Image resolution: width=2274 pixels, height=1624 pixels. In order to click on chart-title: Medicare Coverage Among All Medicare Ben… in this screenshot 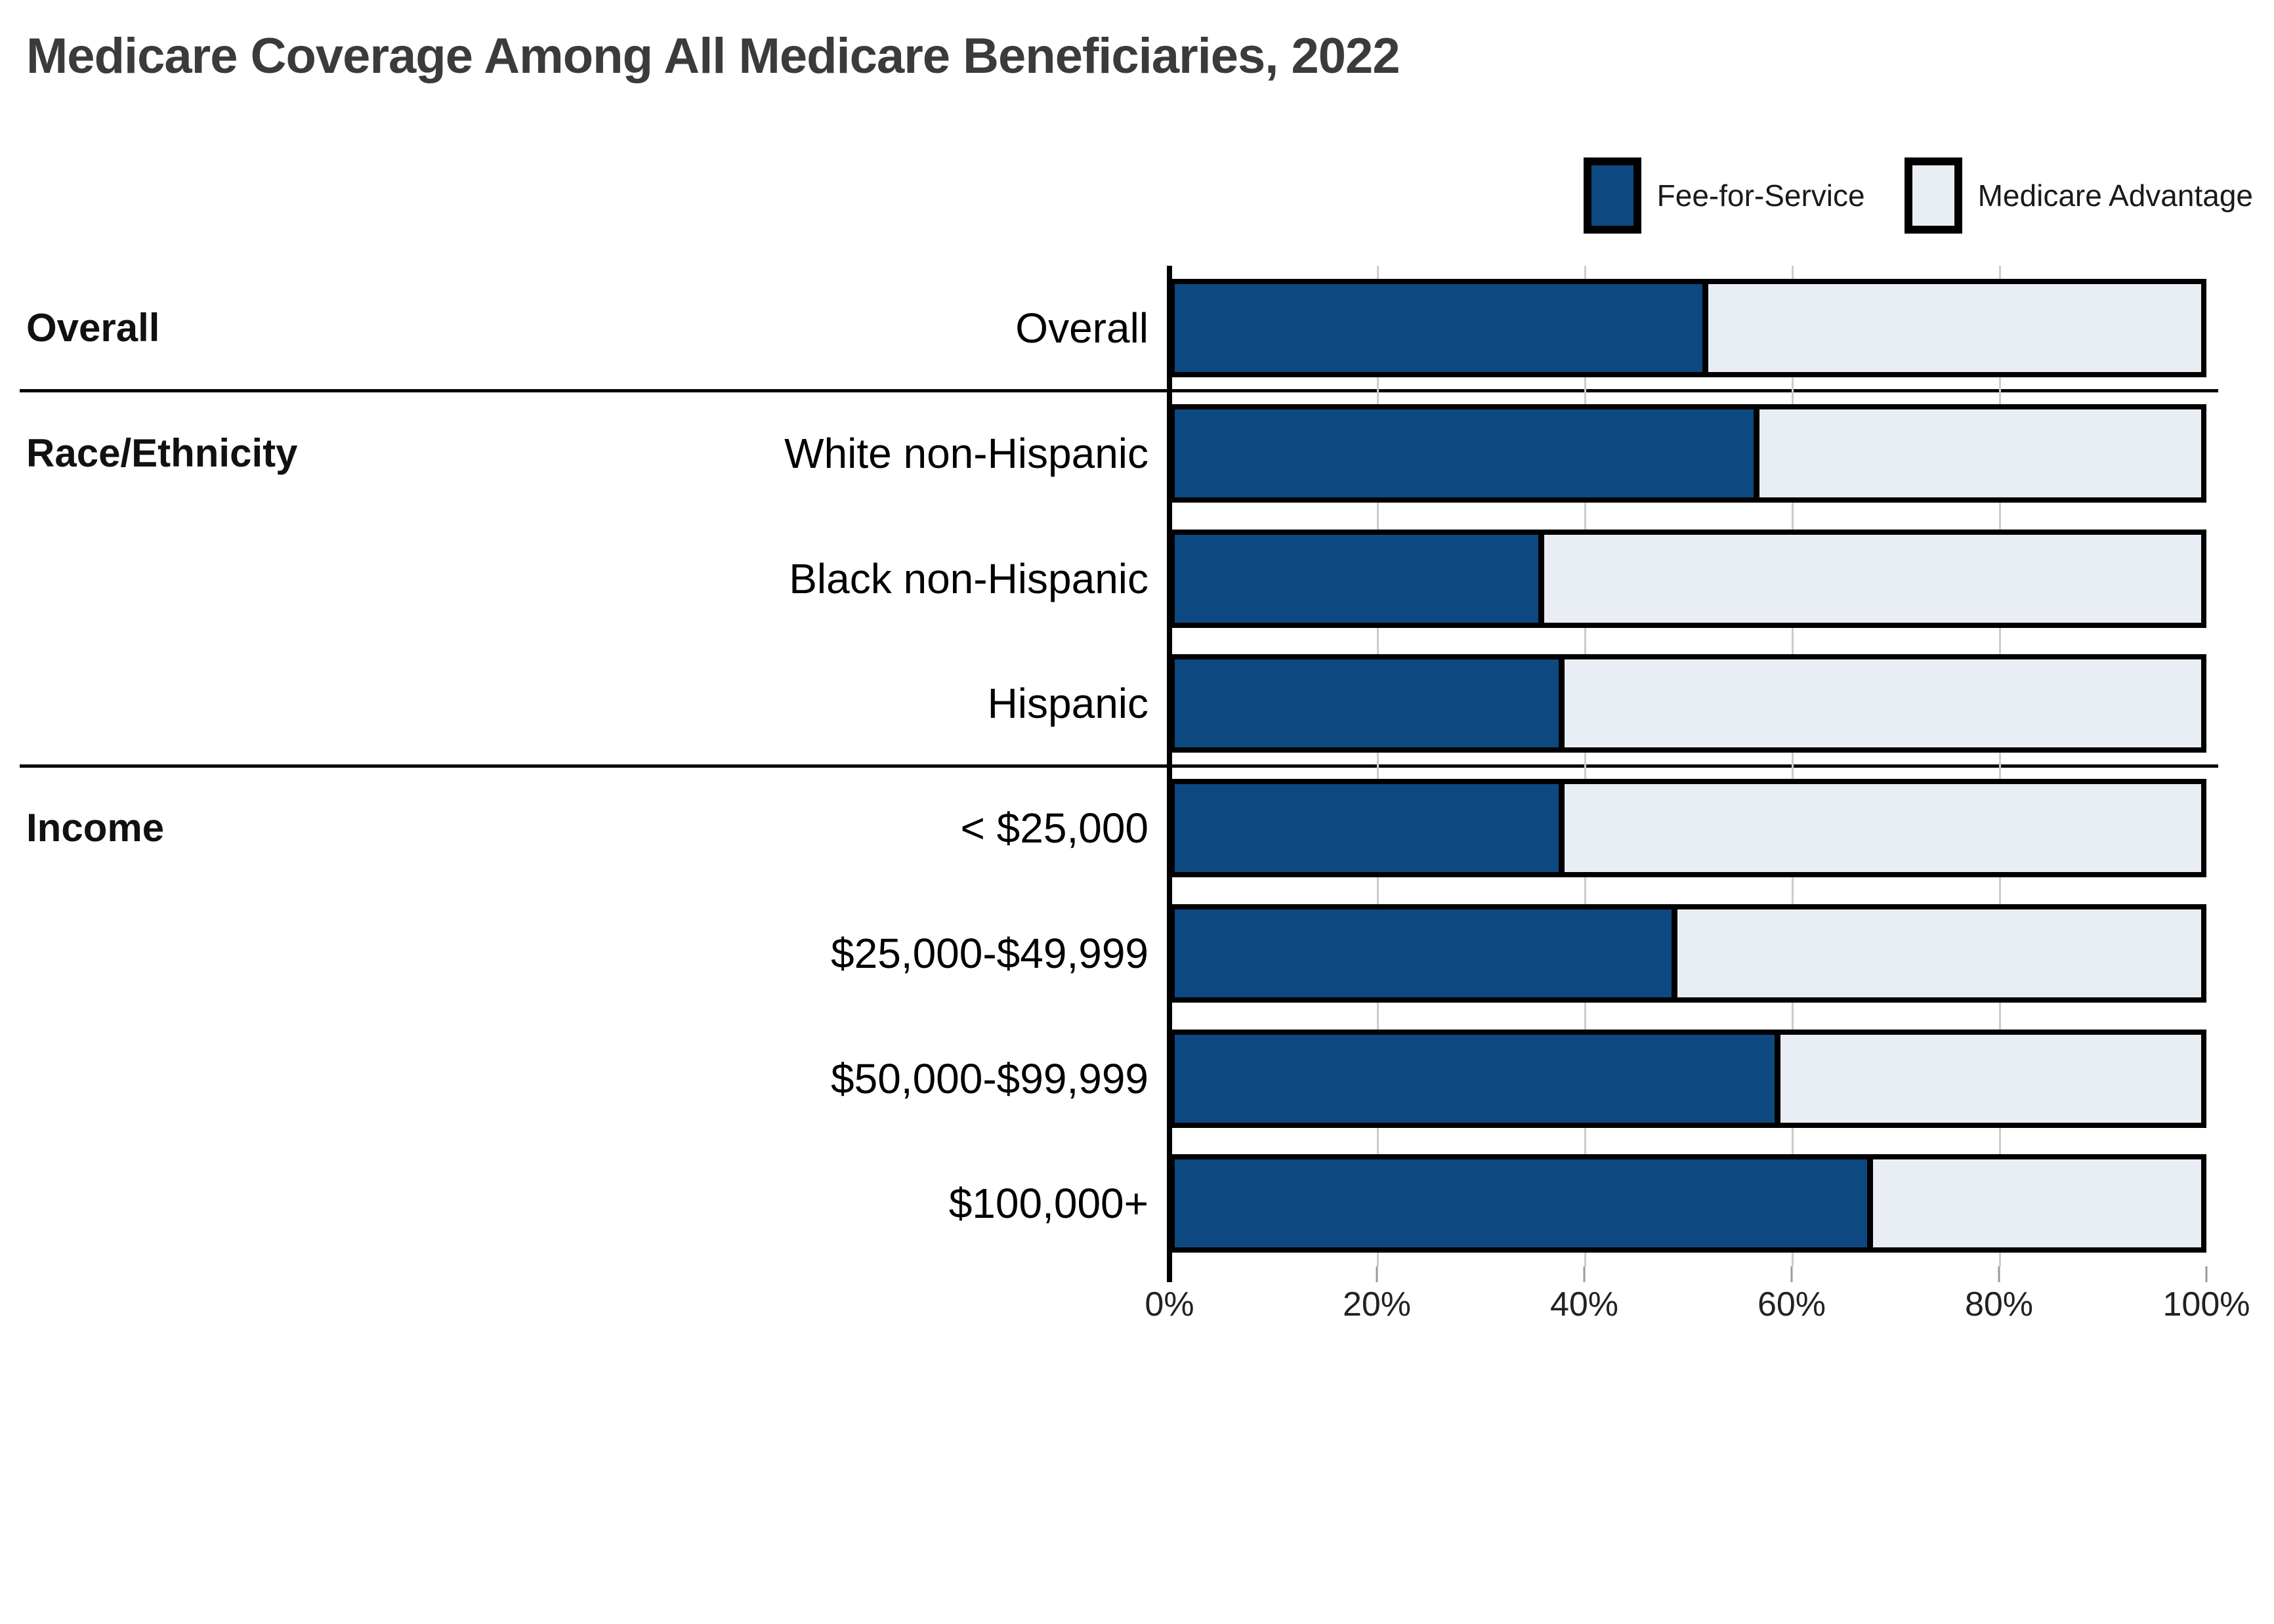, I will do `click(713, 56)`.